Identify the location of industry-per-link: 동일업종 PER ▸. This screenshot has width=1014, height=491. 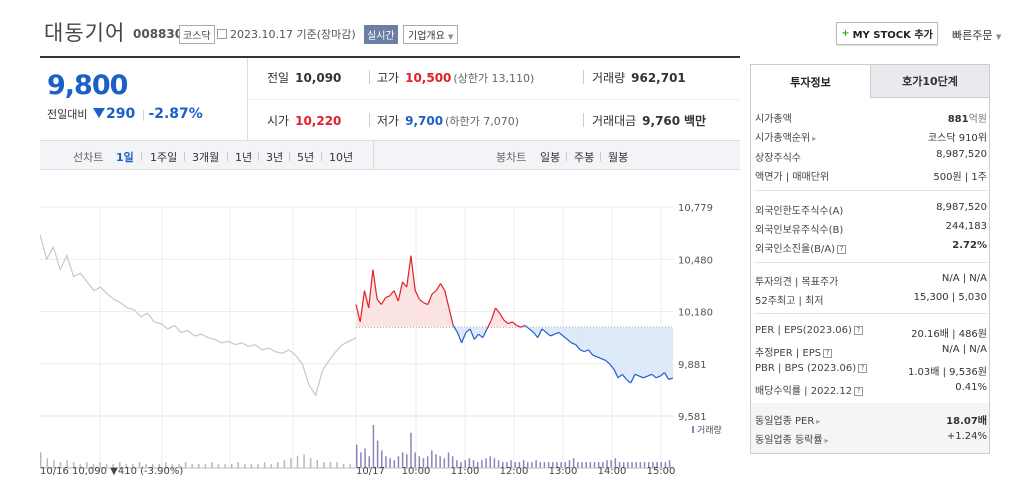
(787, 419).